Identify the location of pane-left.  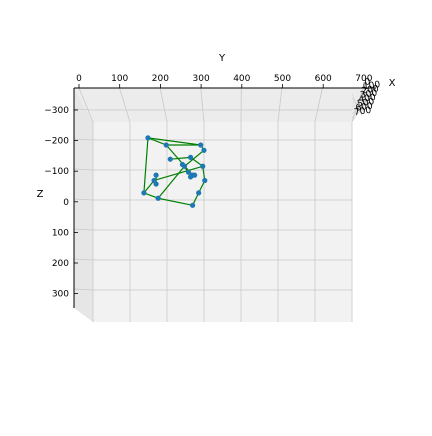
(83, 205).